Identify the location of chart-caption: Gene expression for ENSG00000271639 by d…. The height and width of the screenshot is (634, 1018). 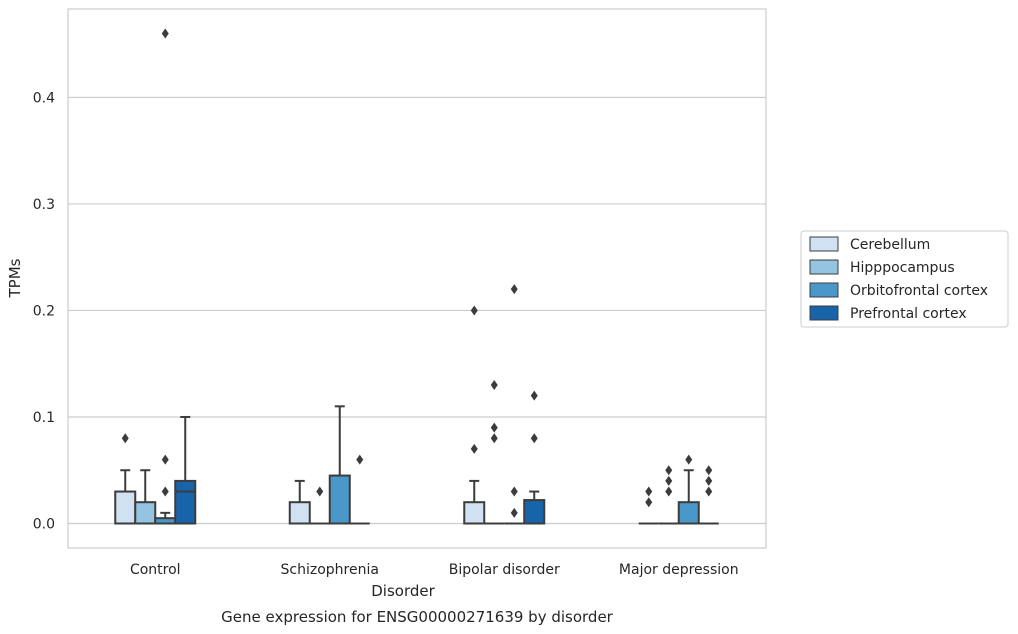
(417, 617).